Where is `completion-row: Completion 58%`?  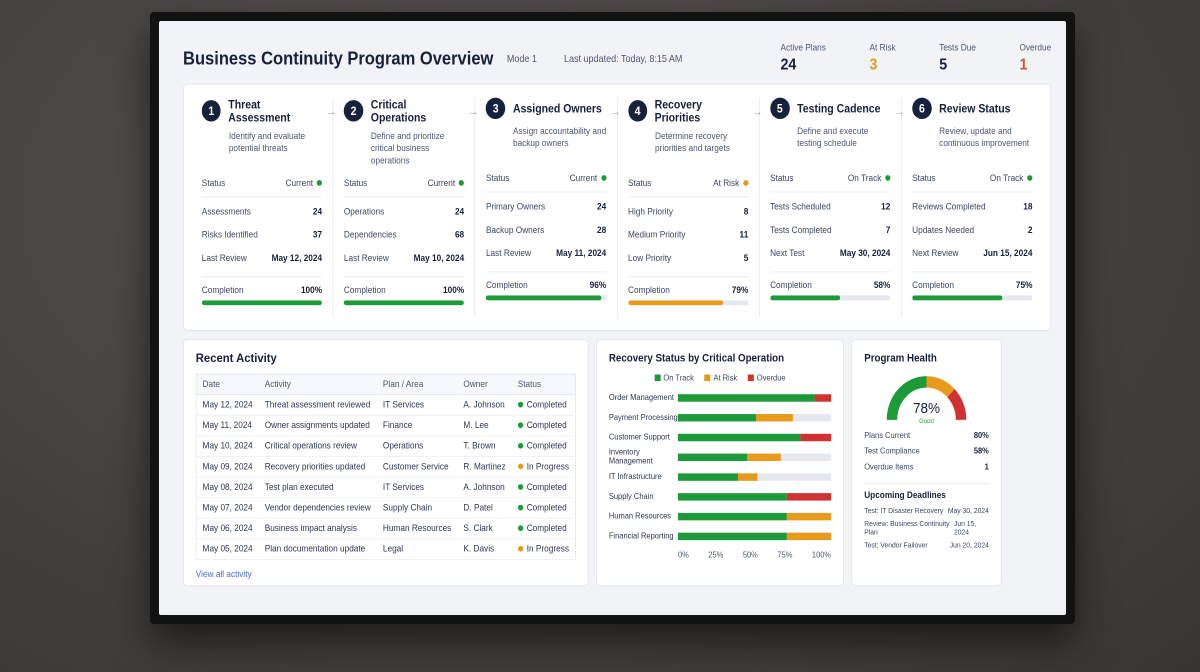
completion-row: Completion 58% is located at coordinates (830, 286).